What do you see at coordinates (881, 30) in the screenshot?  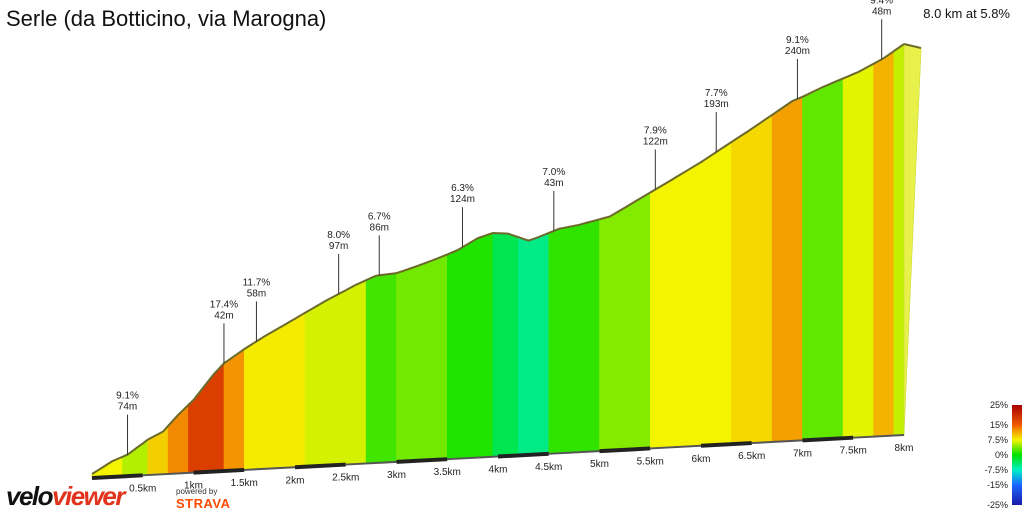 I see `segment-annotation: 9.4%48m` at bounding box center [881, 30].